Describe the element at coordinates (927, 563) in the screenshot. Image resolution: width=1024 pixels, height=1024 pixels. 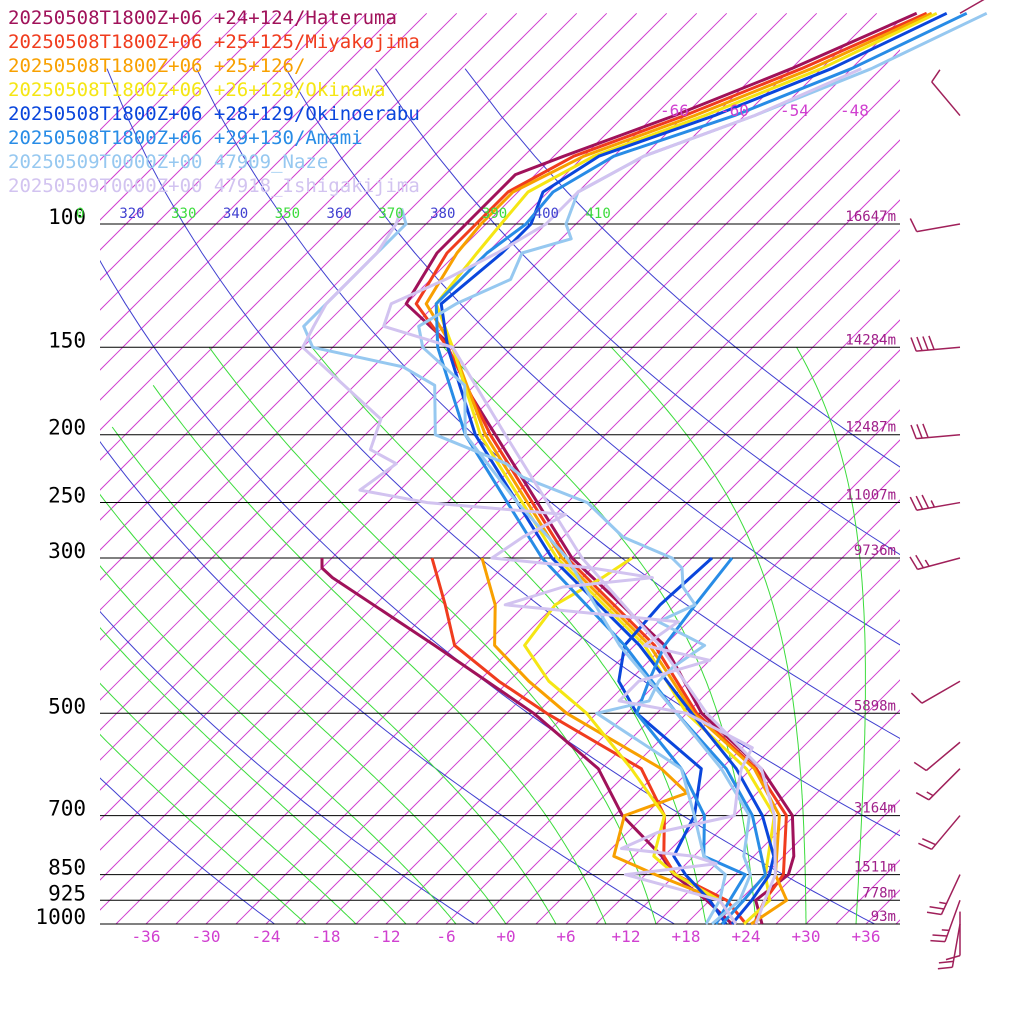
I see `wind-barb-half-feather` at that location.